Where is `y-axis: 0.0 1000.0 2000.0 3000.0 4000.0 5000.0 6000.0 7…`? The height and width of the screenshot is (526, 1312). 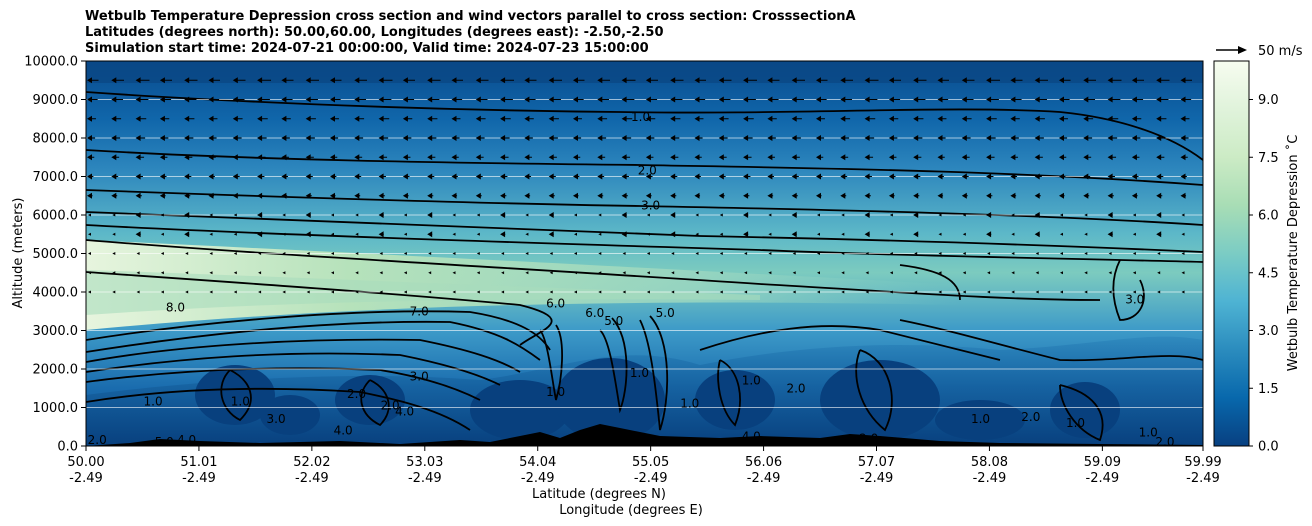 y-axis: 0.0 1000.0 2000.0 3000.0 4000.0 5000.0 6000.0 7… is located at coordinates (55, 255).